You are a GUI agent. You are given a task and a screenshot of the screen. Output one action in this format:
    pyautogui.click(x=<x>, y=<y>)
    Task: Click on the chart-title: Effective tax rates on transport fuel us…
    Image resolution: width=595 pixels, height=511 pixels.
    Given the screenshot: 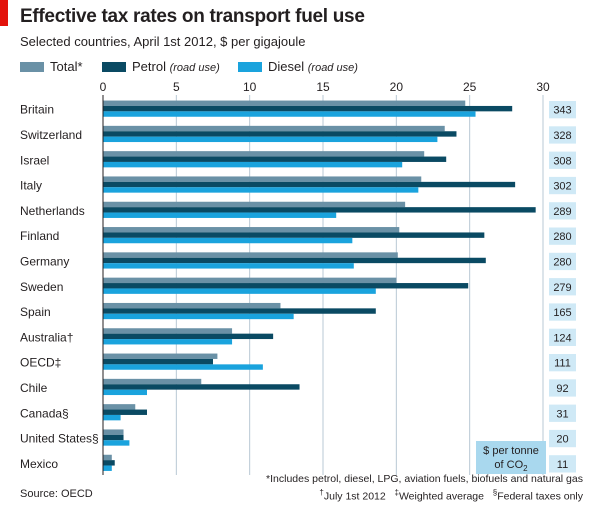 What is the action you would take?
    pyautogui.click(x=192, y=16)
    